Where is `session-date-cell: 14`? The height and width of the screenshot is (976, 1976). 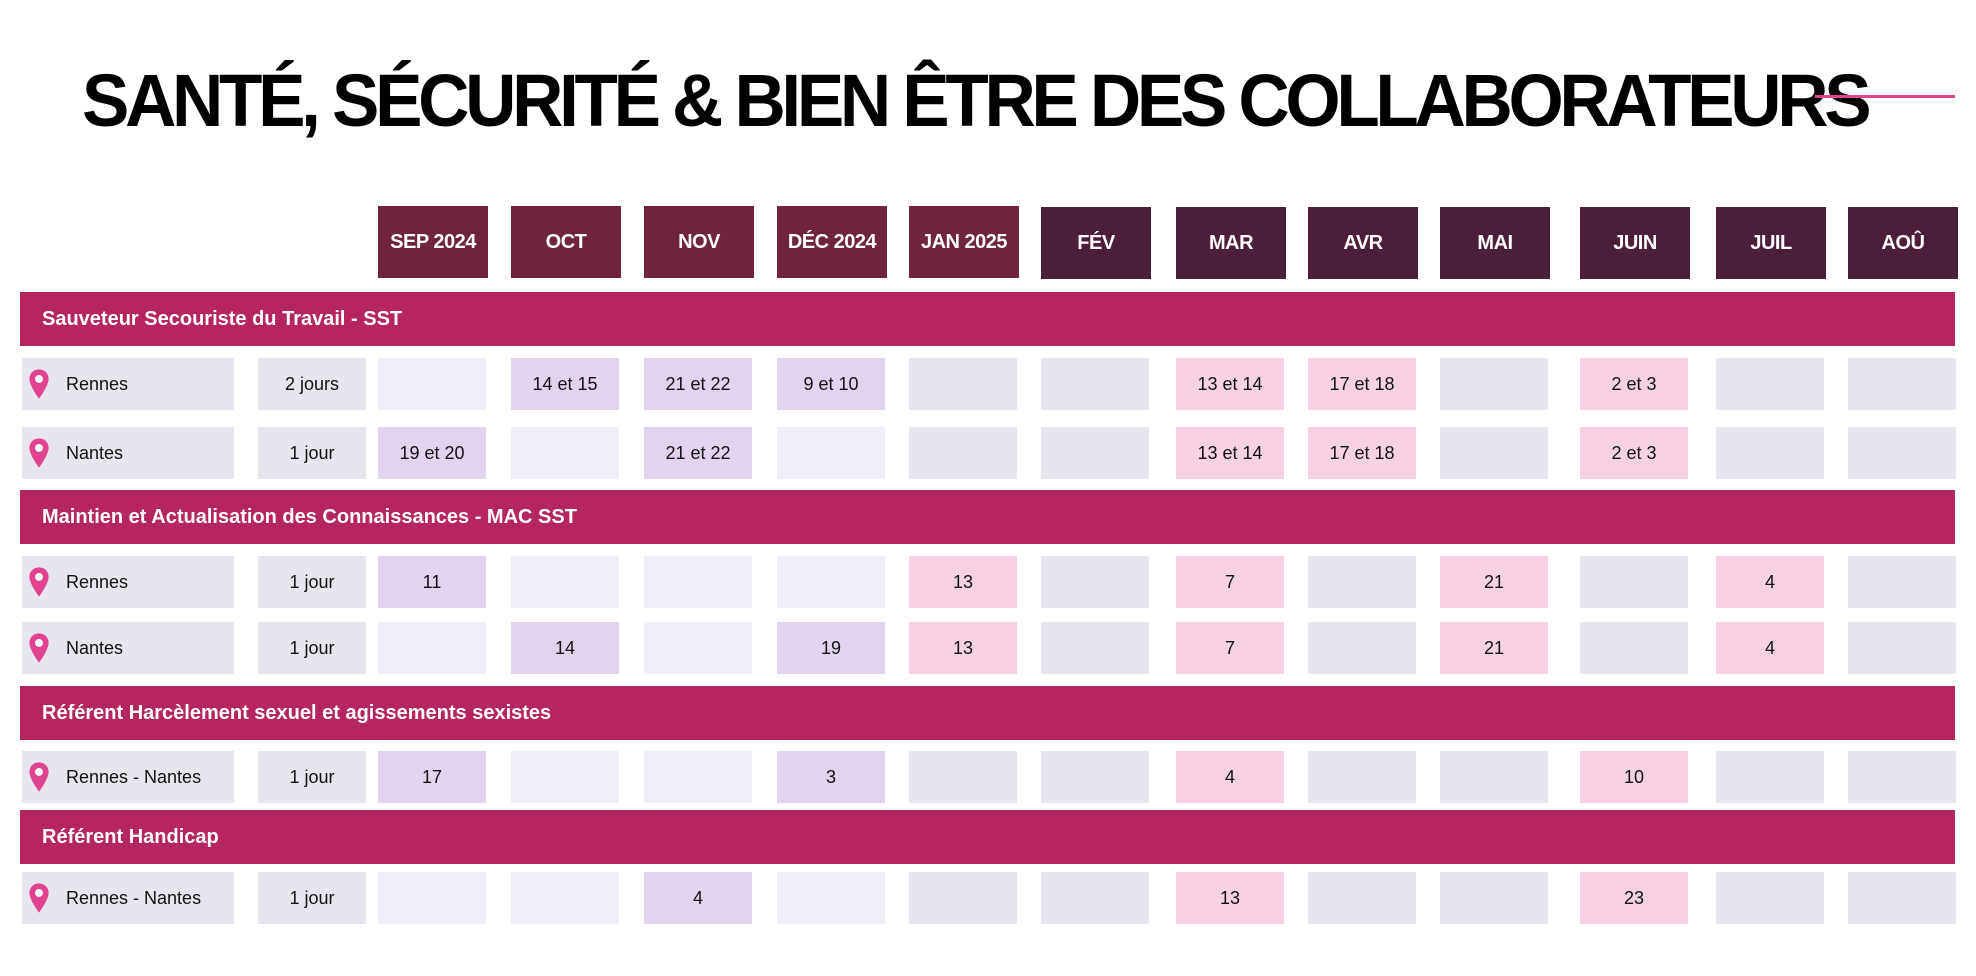 session-date-cell: 14 is located at coordinates (565, 648).